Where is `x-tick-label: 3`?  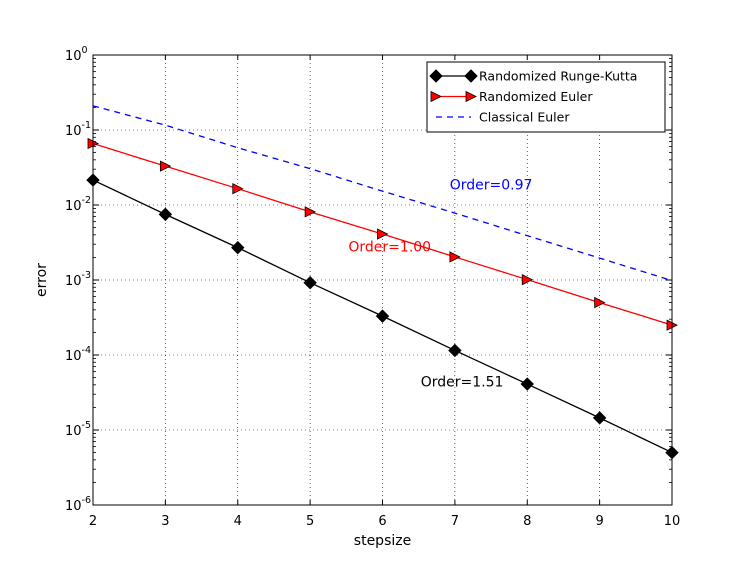 x-tick-label: 3 is located at coordinates (165, 521).